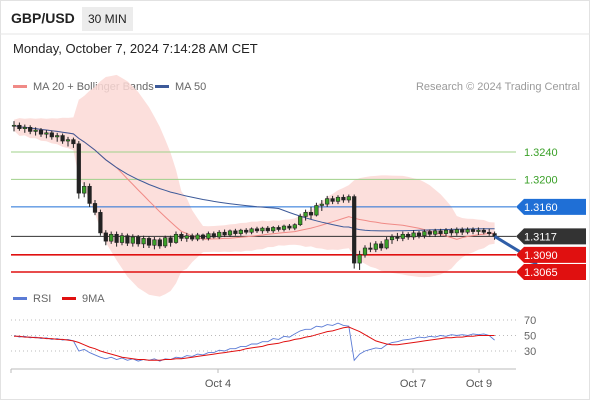 The image size is (590, 400). What do you see at coordinates (135, 48) in the screenshot?
I see `timestamp: Monday, October 7, 2024 7:14:28 AM CET` at bounding box center [135, 48].